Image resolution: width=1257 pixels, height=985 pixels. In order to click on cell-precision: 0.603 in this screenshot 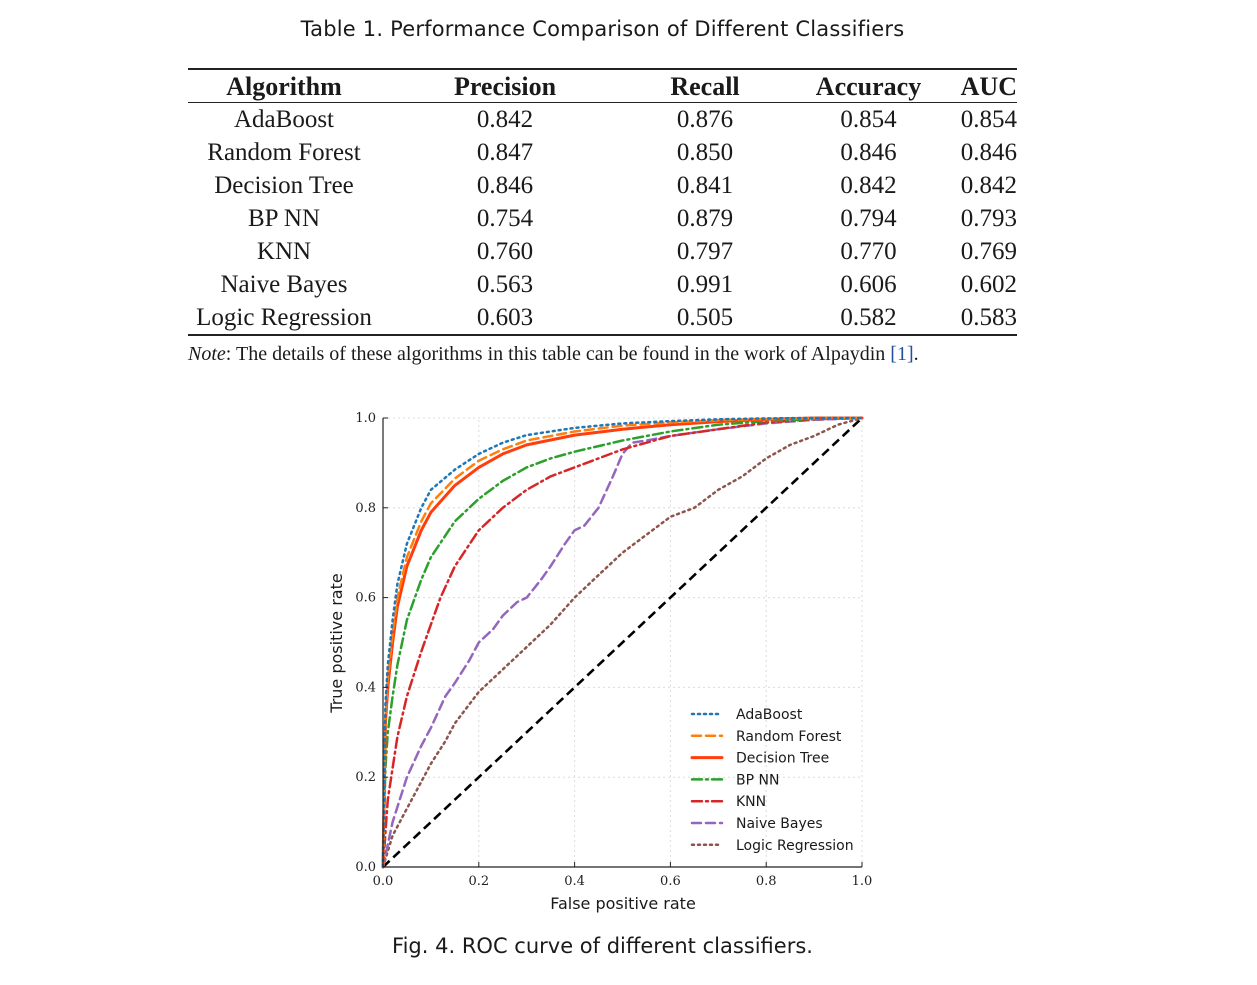, I will do `click(505, 318)`.